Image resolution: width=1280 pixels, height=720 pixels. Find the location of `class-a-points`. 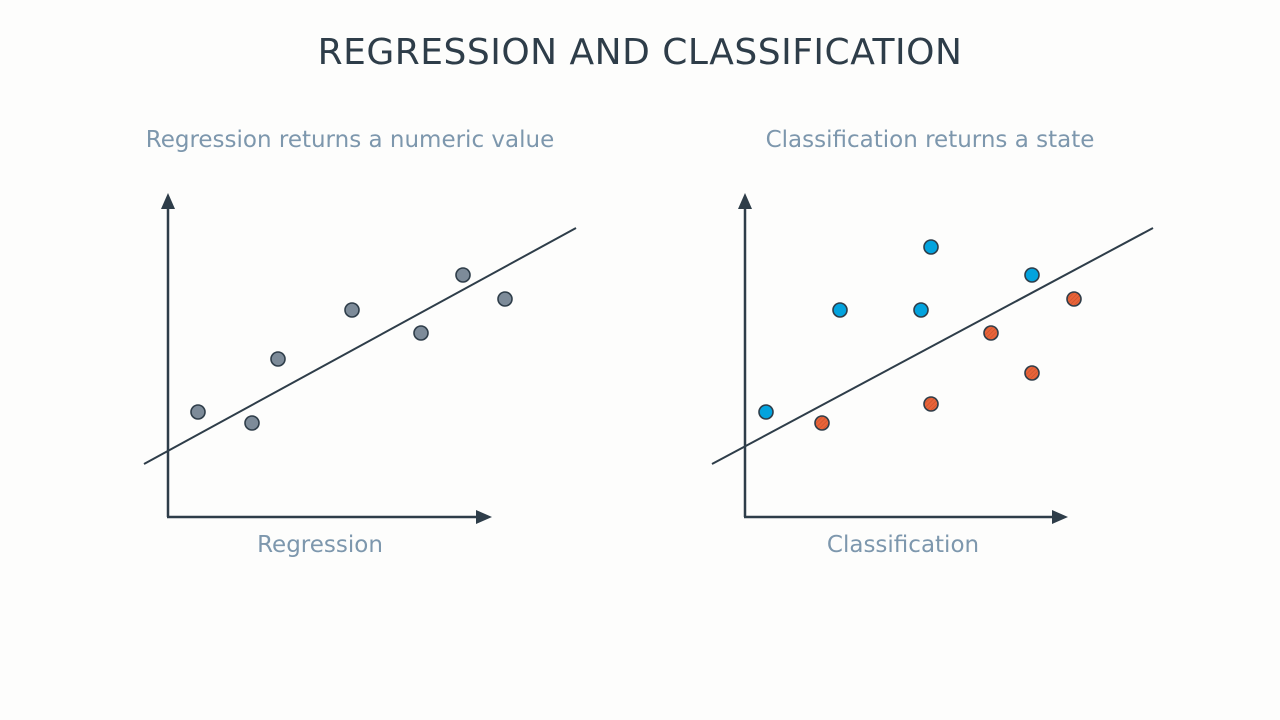

class-a-points is located at coordinates (899, 329).